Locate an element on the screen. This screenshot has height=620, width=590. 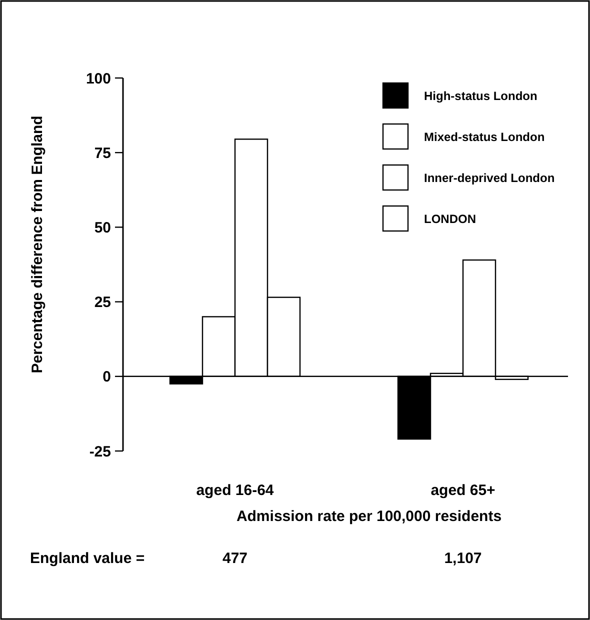
legend-label: Inner-deprived London is located at coordinates (489, 178).